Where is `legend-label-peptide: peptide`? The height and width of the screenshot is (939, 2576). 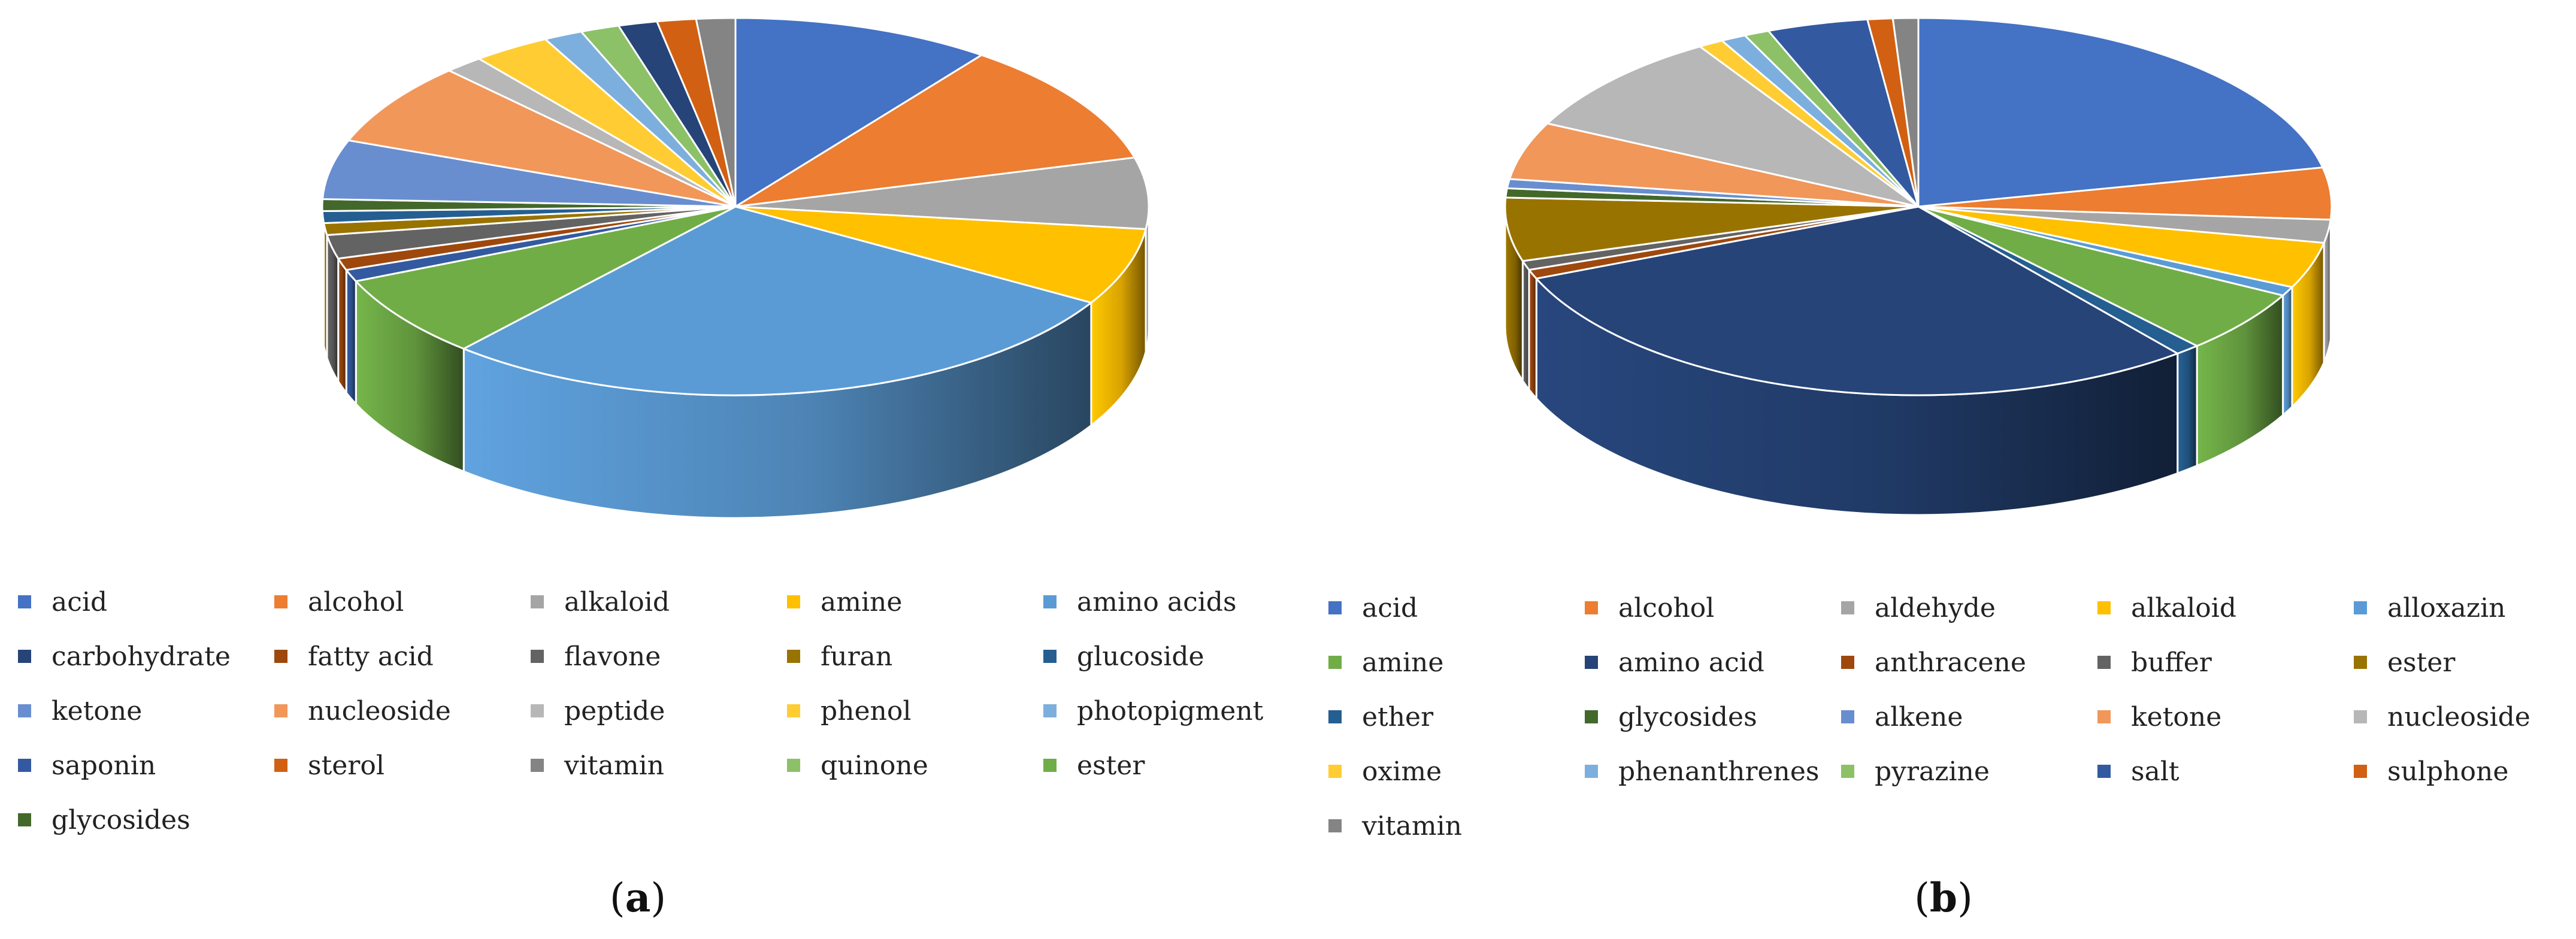
legend-label-peptide: peptide is located at coordinates (614, 711).